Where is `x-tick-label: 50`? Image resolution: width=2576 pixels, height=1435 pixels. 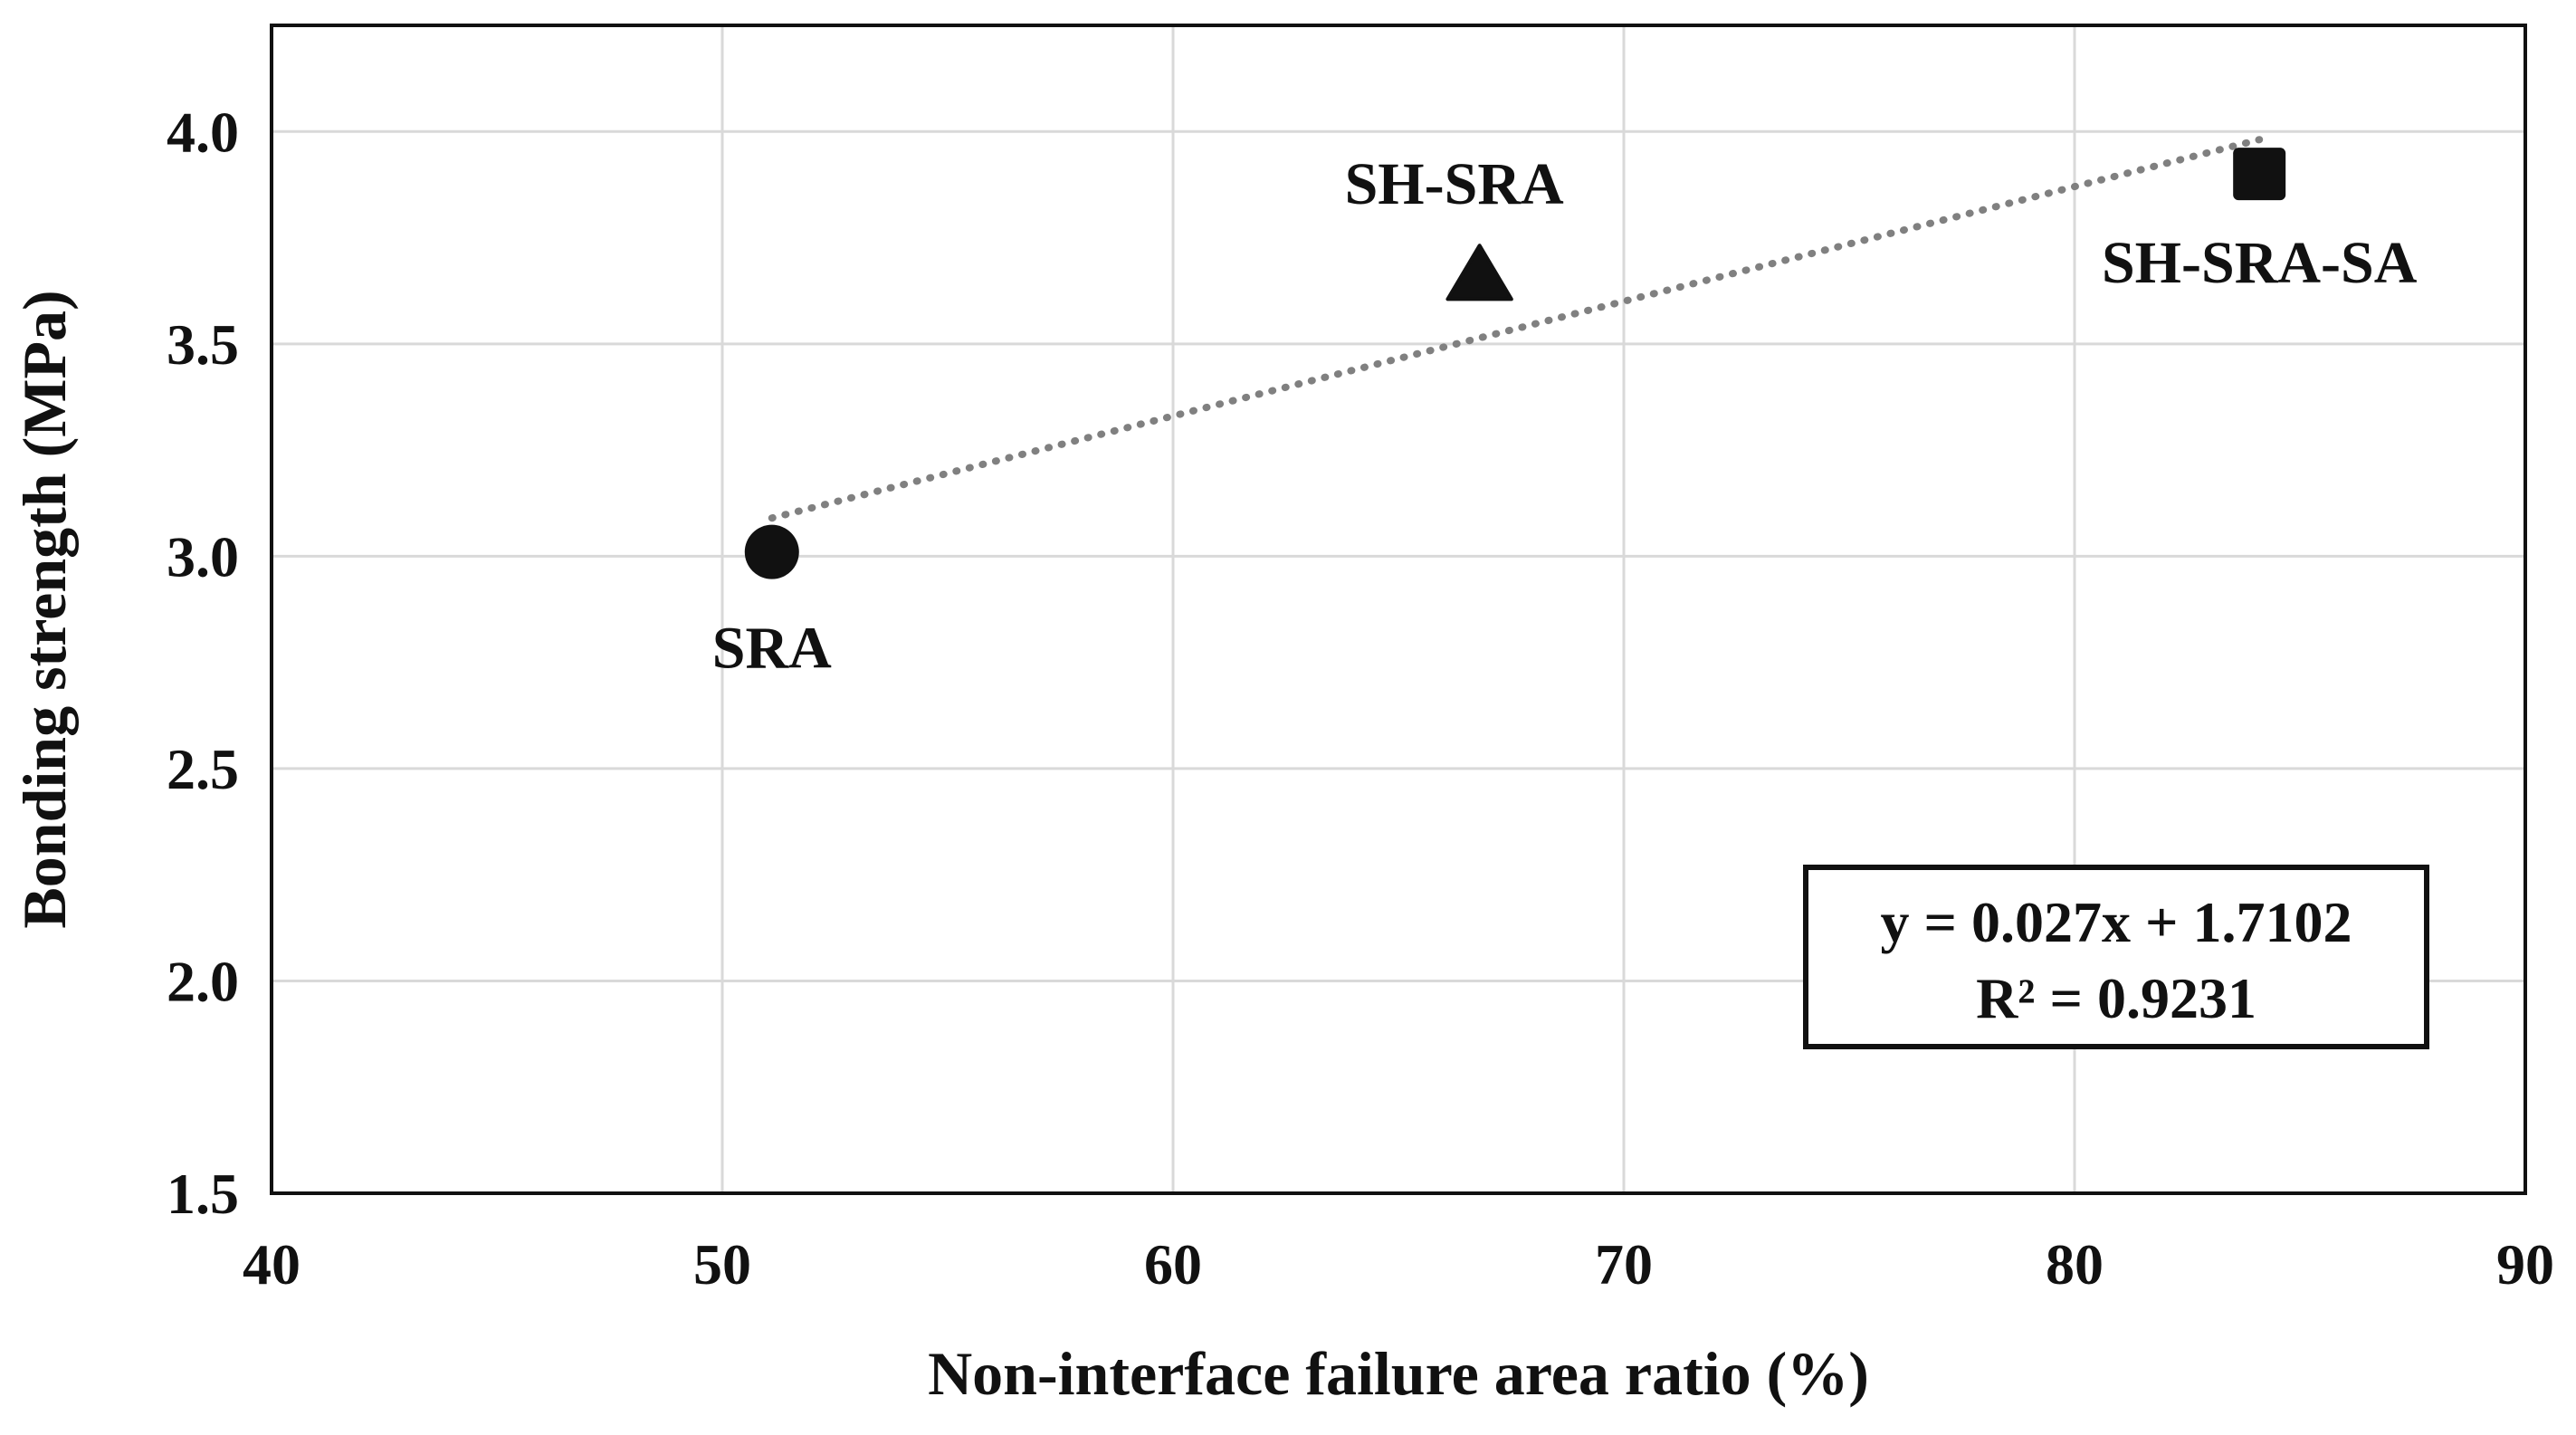
x-tick-label: 50 is located at coordinates (722, 1264).